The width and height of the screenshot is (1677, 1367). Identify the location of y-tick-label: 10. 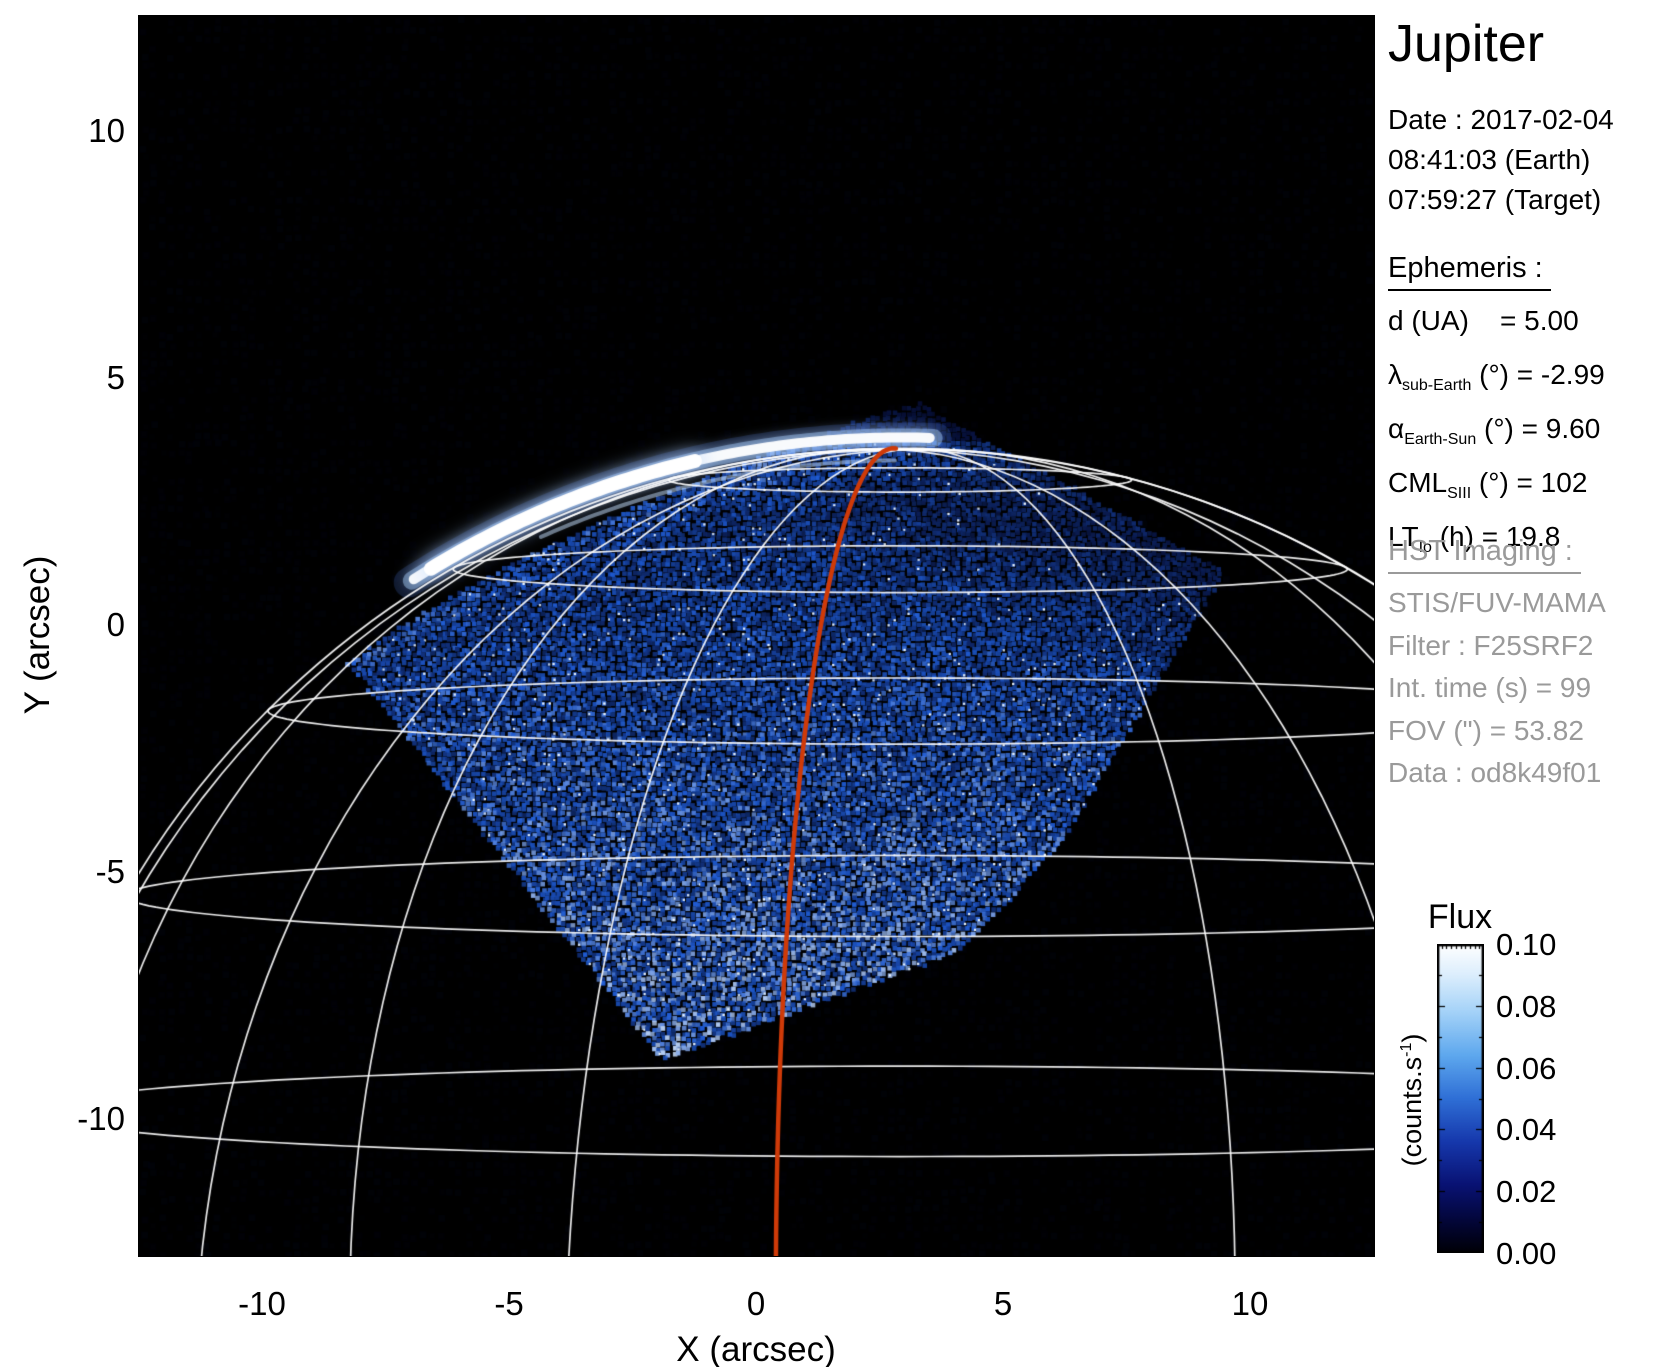
(106, 130).